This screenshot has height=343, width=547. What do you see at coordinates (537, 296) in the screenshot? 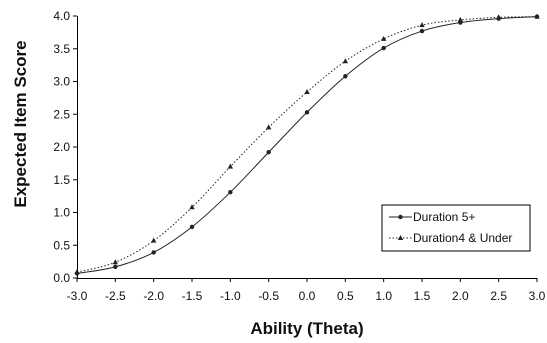
I see `x-tick-label: 3.0` at bounding box center [537, 296].